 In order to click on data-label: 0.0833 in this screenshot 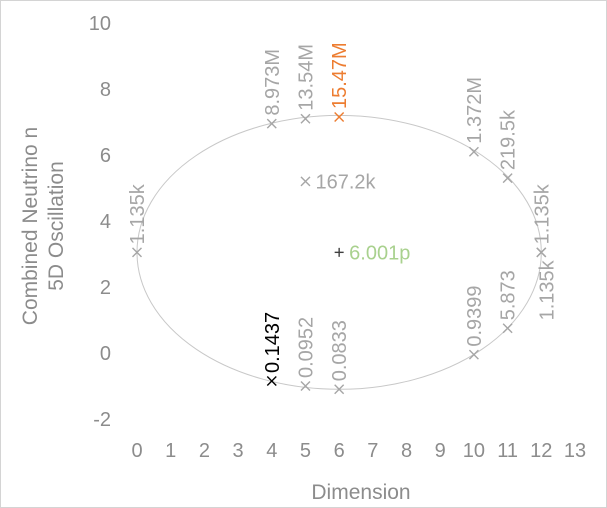, I will do `click(340, 350)`.